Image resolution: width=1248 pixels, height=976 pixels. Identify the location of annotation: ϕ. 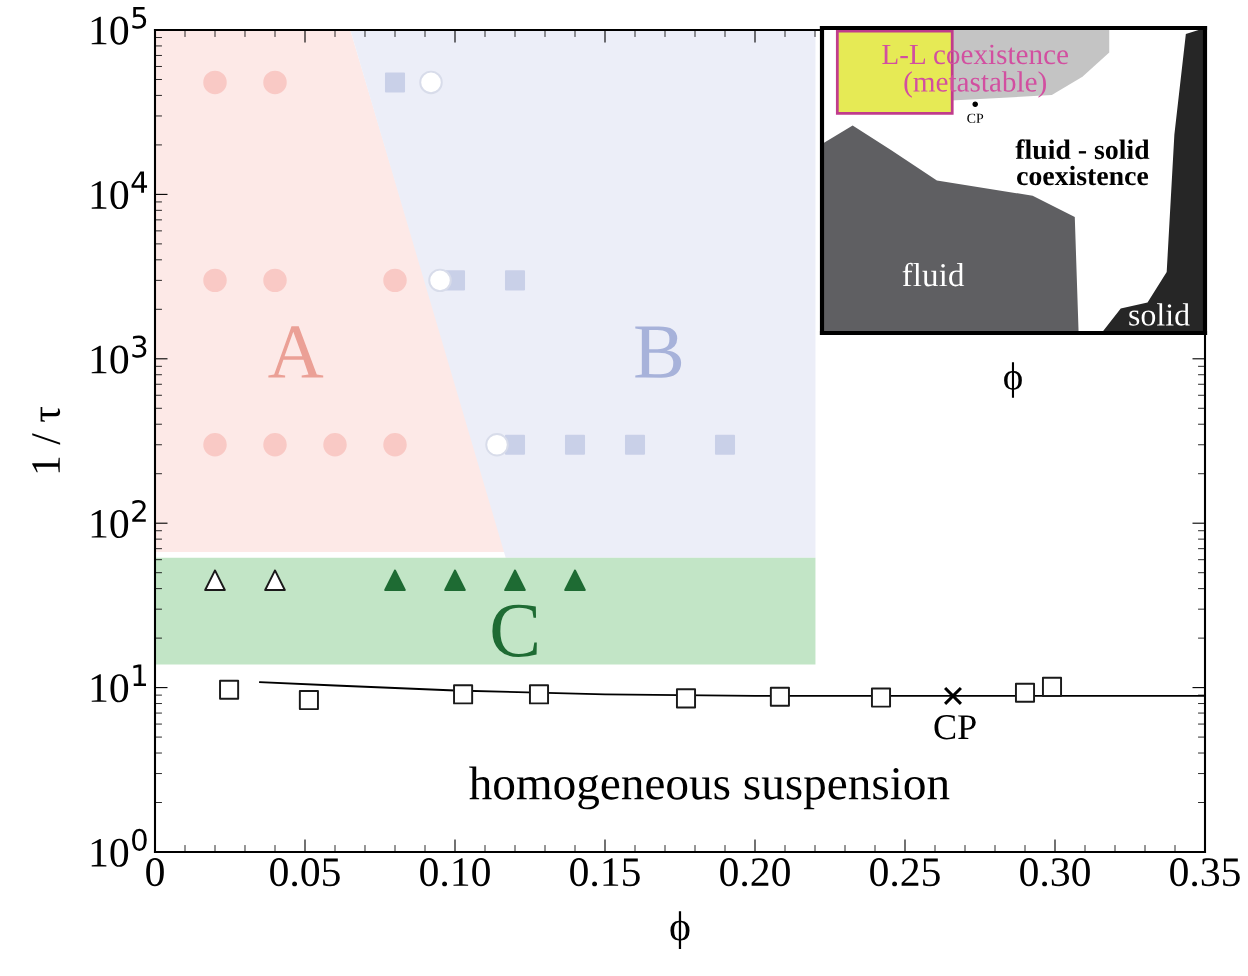
(1013, 380).